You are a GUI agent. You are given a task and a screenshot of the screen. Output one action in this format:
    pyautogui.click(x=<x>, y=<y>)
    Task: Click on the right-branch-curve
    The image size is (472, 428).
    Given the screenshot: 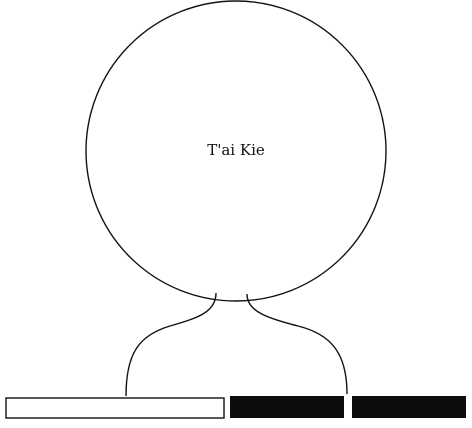 What is the action you would take?
    pyautogui.click(x=297, y=344)
    